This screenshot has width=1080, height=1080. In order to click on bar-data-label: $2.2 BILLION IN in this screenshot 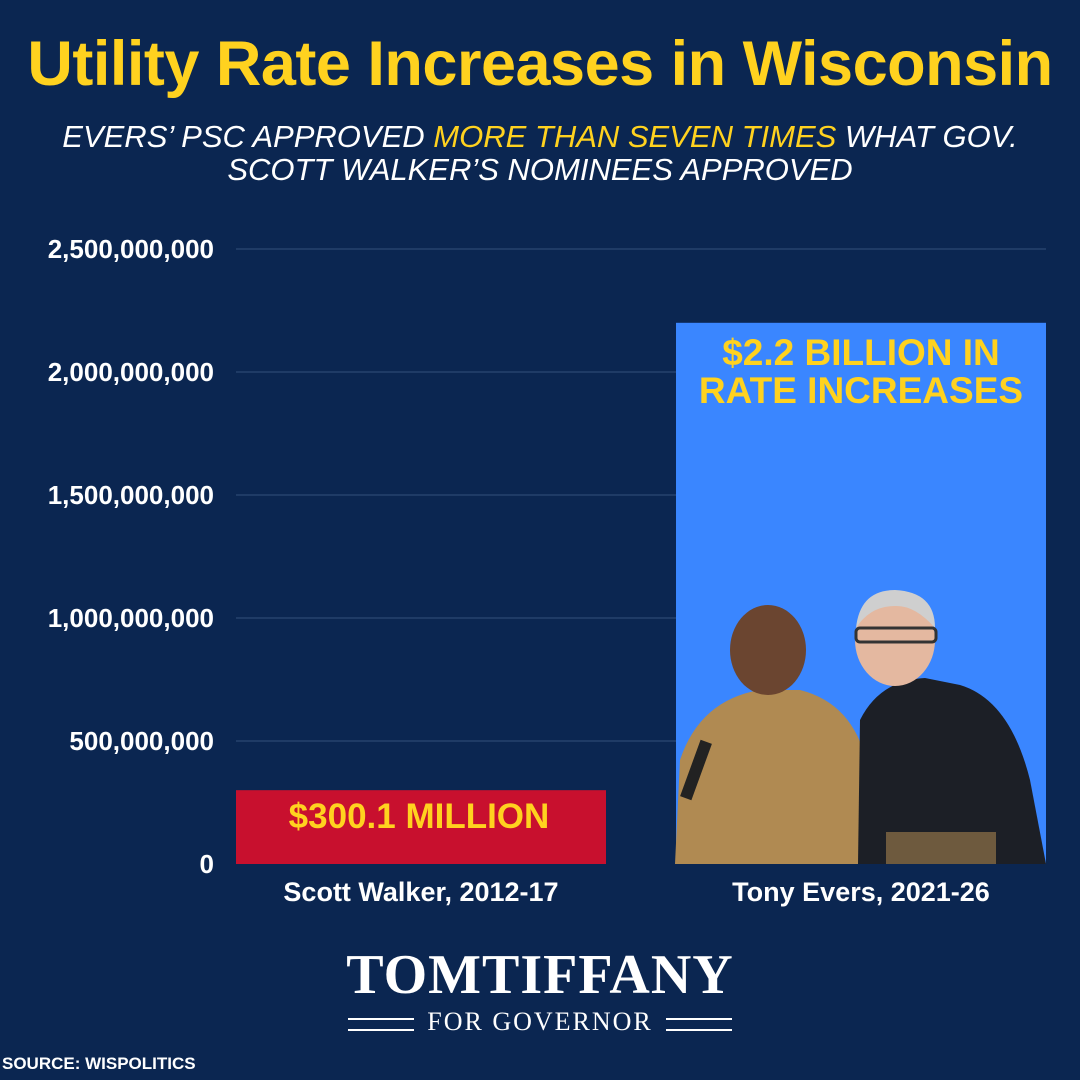, I will do `click(861, 352)`.